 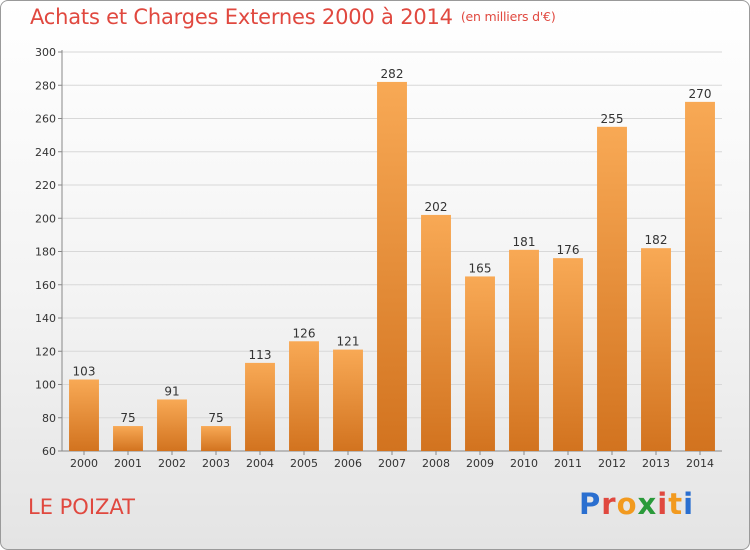 I want to click on x-tick-label-2003: 2003, so click(x=216, y=463).